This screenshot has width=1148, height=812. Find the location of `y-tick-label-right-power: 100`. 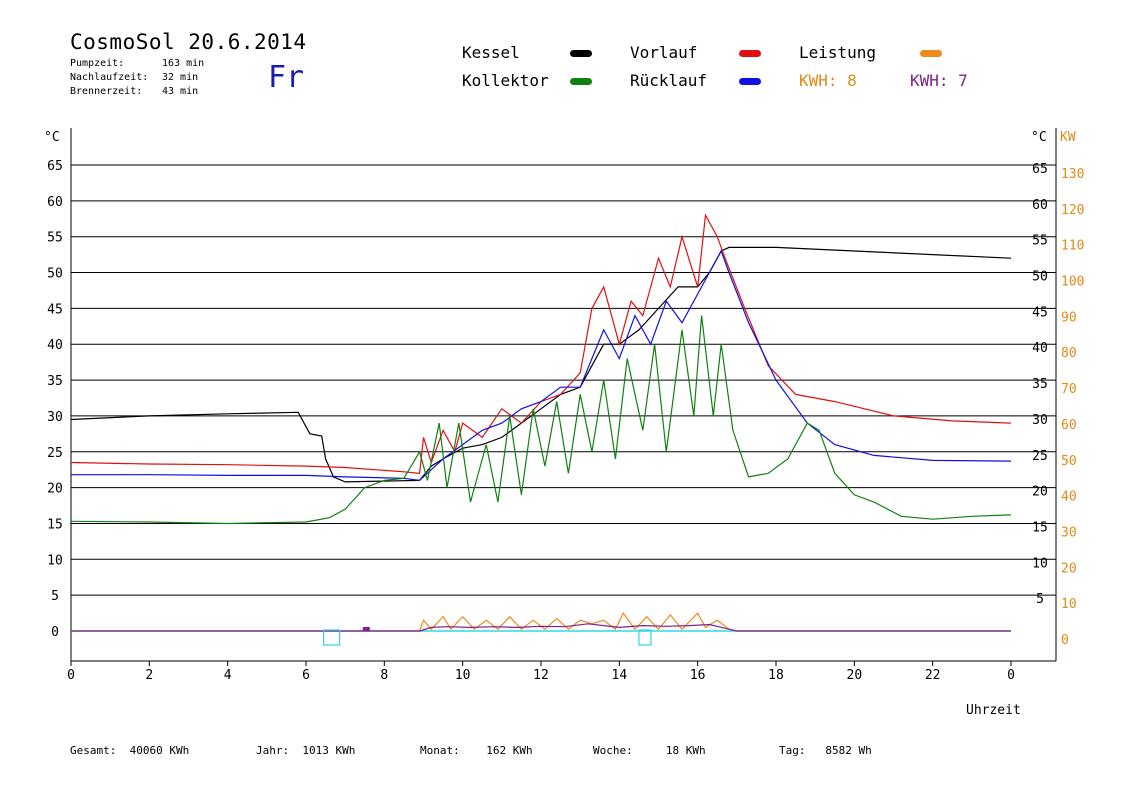

y-tick-label-right-power: 100 is located at coordinates (1072, 282).